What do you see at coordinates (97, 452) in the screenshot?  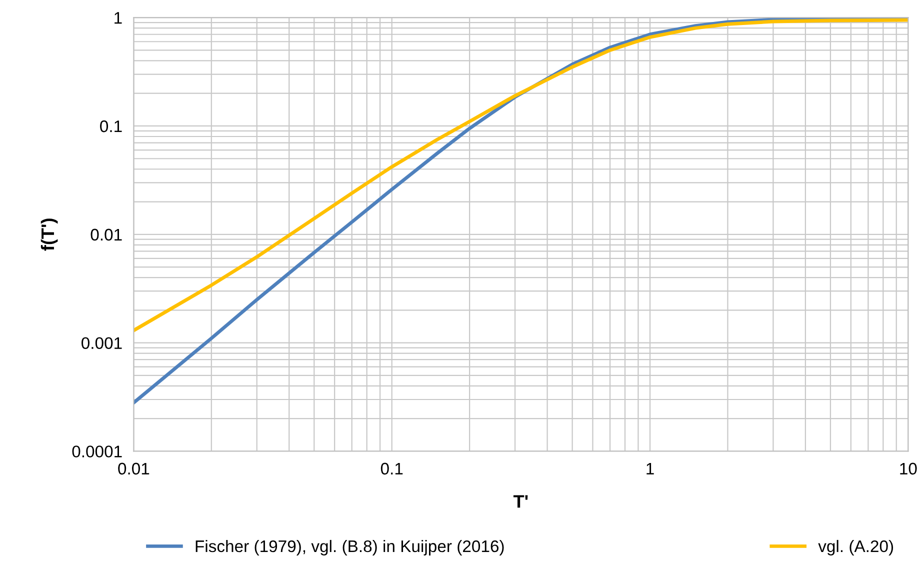 I see `y-tick-label: 0.0001` at bounding box center [97, 452].